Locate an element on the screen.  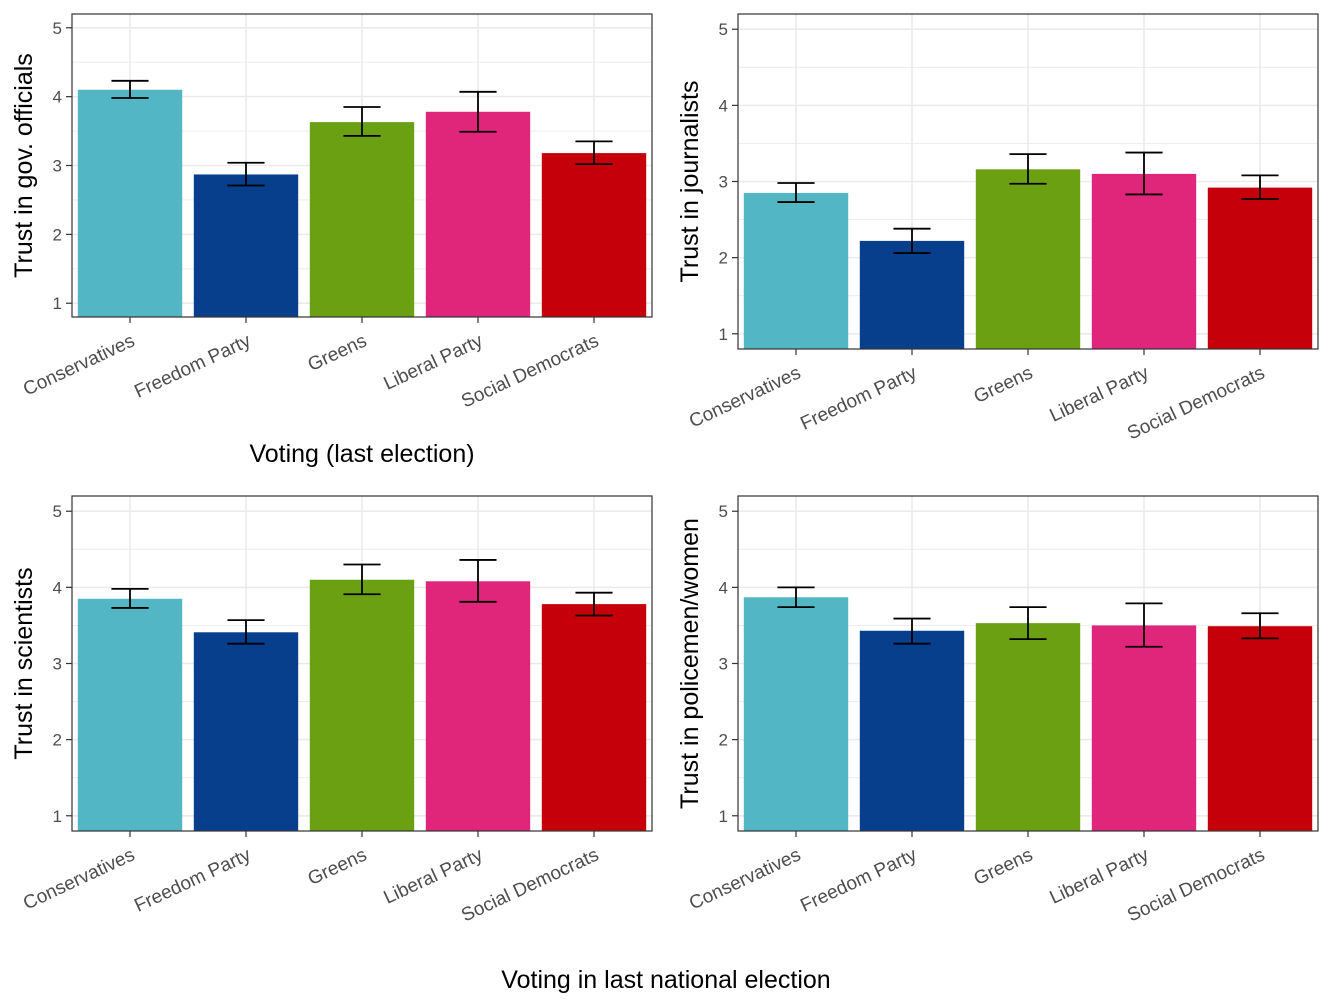
y-axis-title: Trust in gov. officials is located at coordinates (24, 165).